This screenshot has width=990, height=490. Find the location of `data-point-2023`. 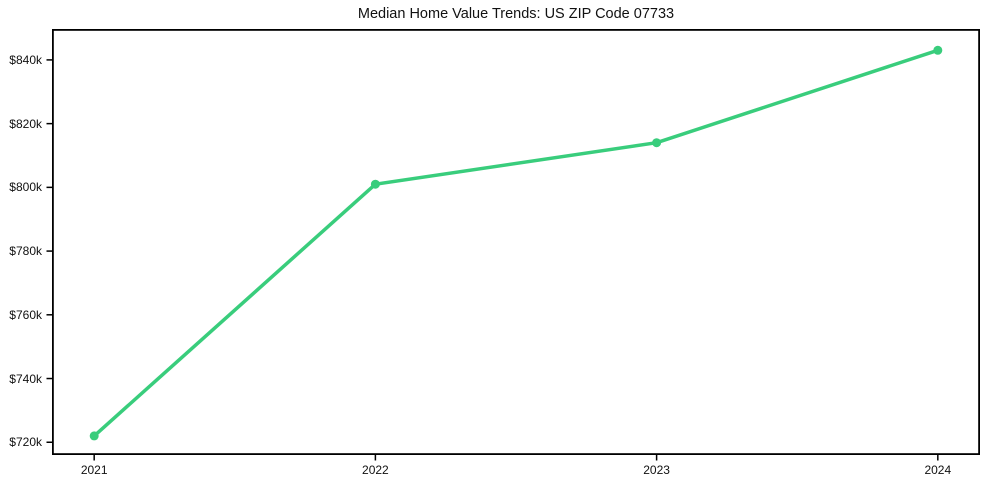

data-point-2023 is located at coordinates (657, 143).